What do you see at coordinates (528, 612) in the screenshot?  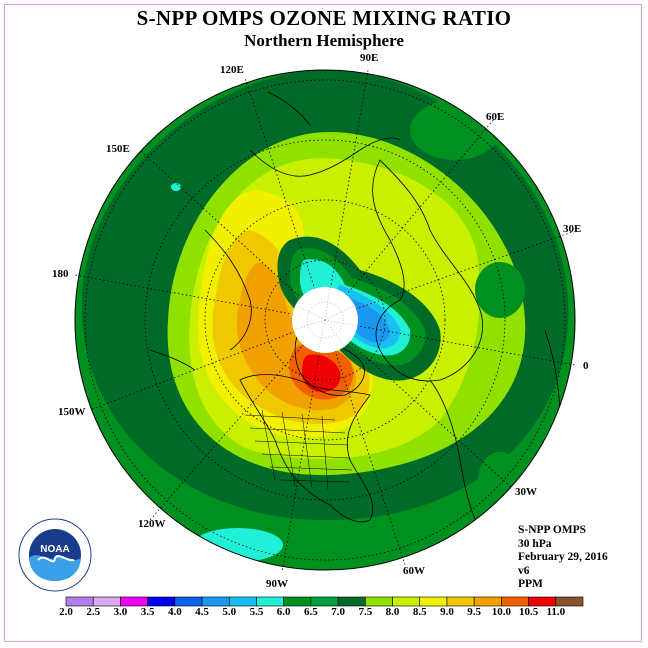 I see `colorbar-tick-label: 10.5` at bounding box center [528, 612].